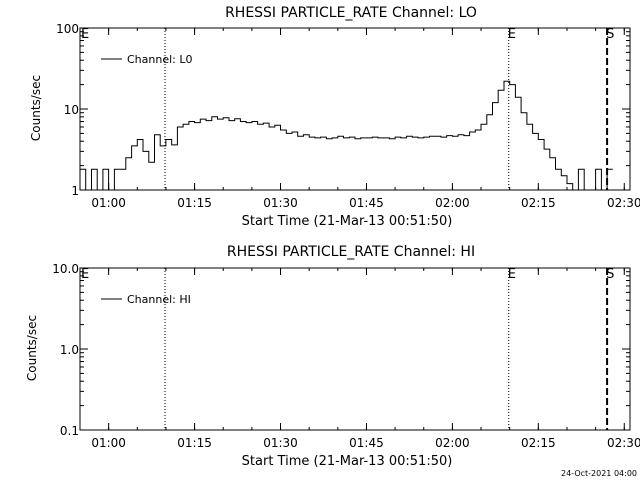 The image size is (640, 480). Describe the element at coordinates (71, 110) in the screenshot. I see `y-tick-label: 10` at that location.